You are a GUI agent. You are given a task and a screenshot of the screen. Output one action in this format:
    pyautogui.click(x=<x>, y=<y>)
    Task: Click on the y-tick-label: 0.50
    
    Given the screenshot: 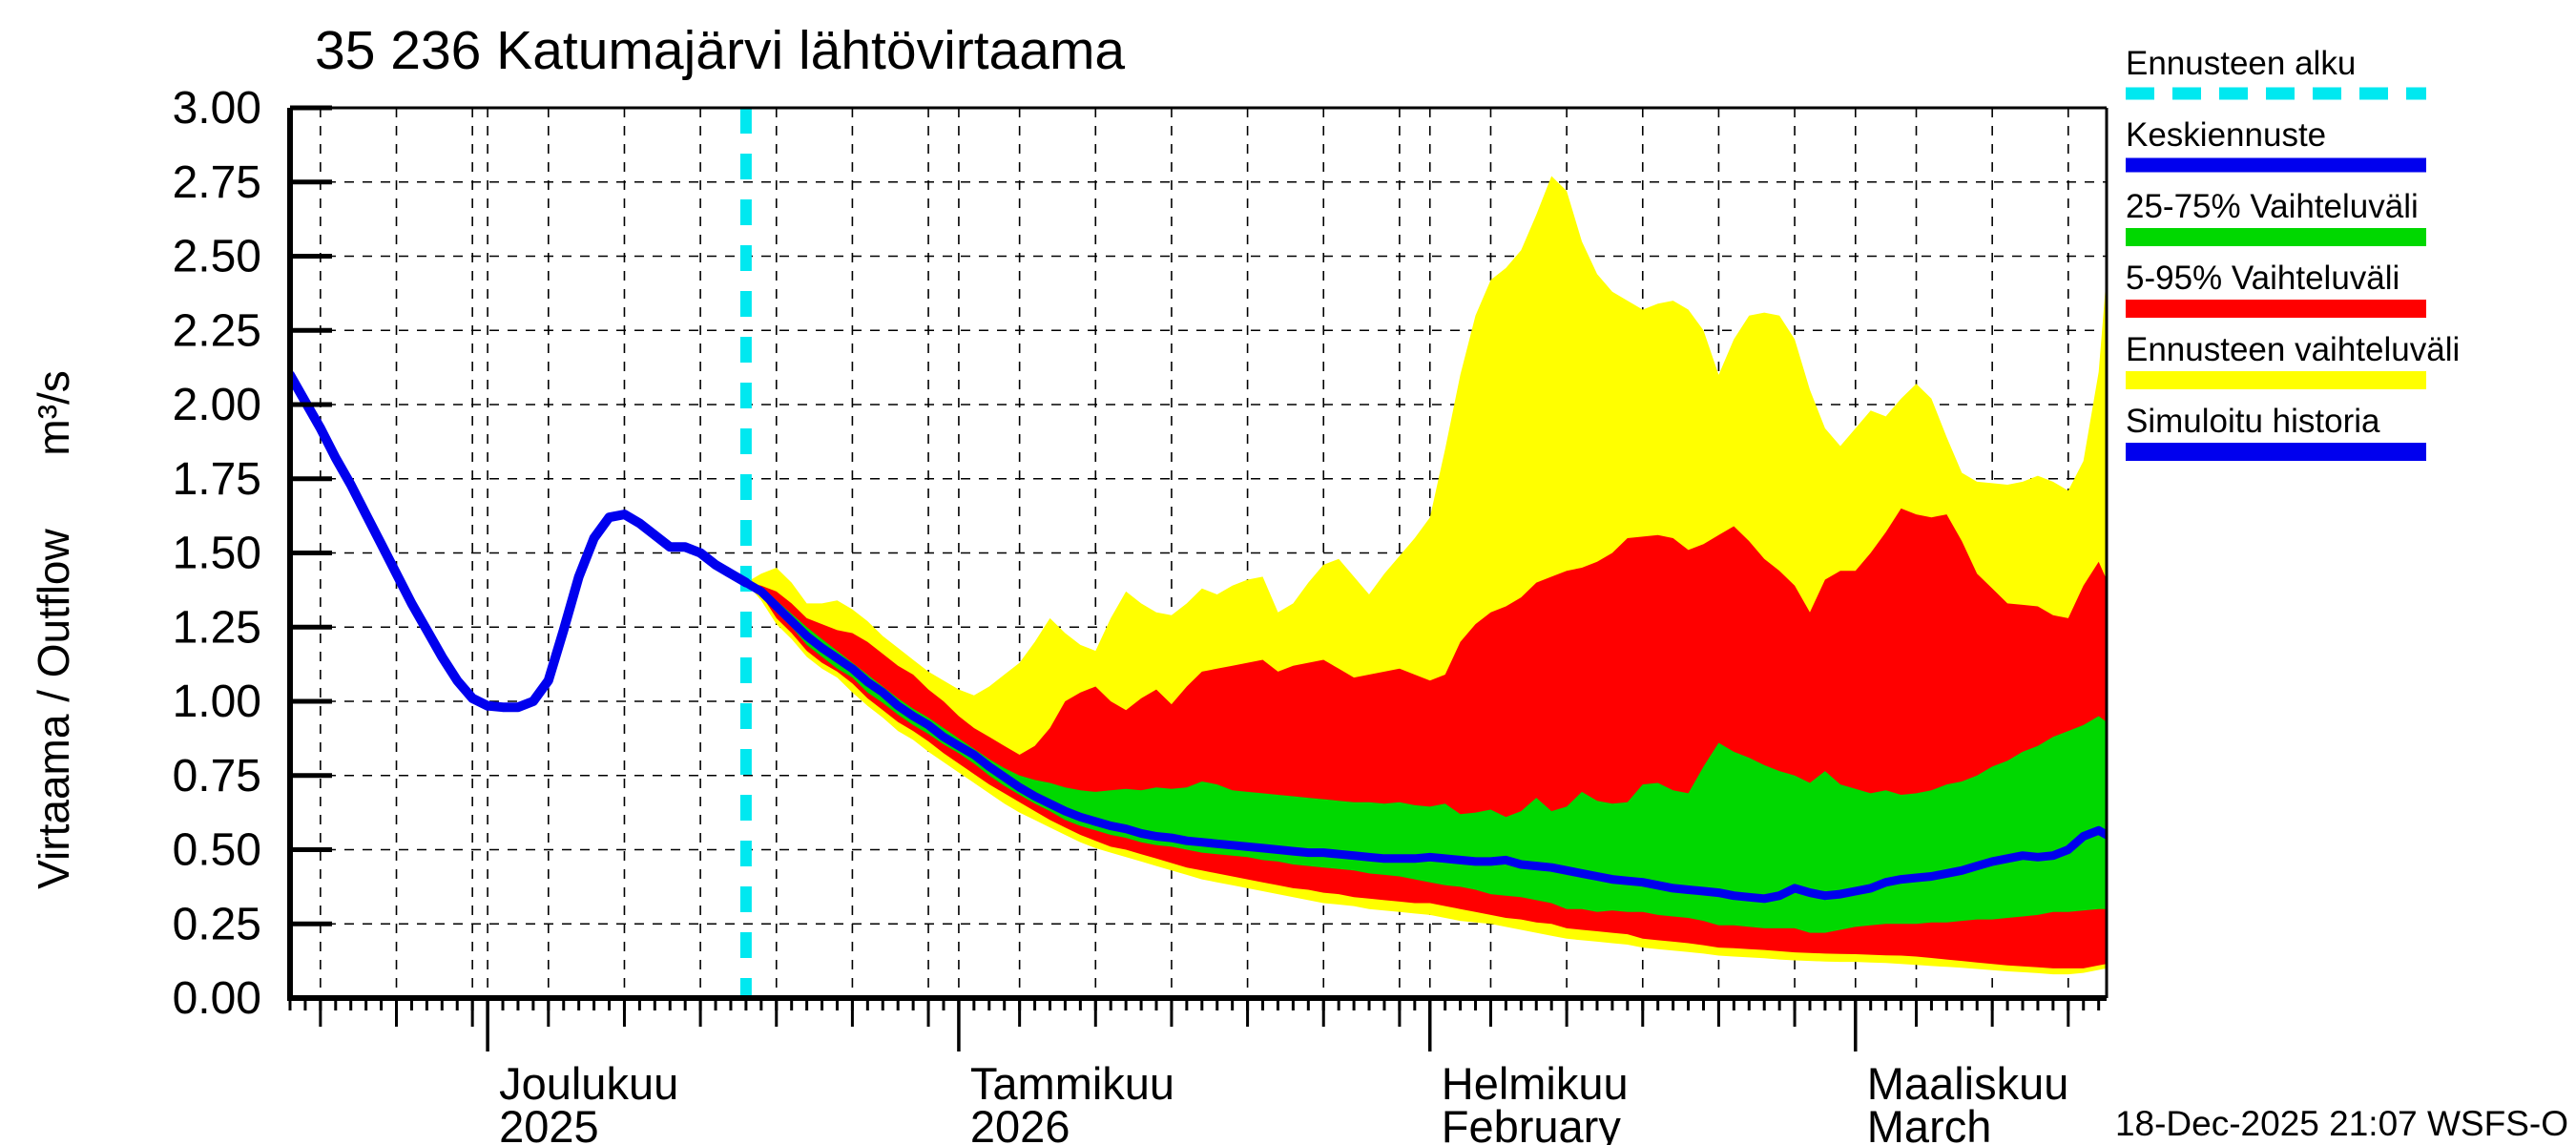 What is the action you would take?
    pyautogui.click(x=217, y=851)
    